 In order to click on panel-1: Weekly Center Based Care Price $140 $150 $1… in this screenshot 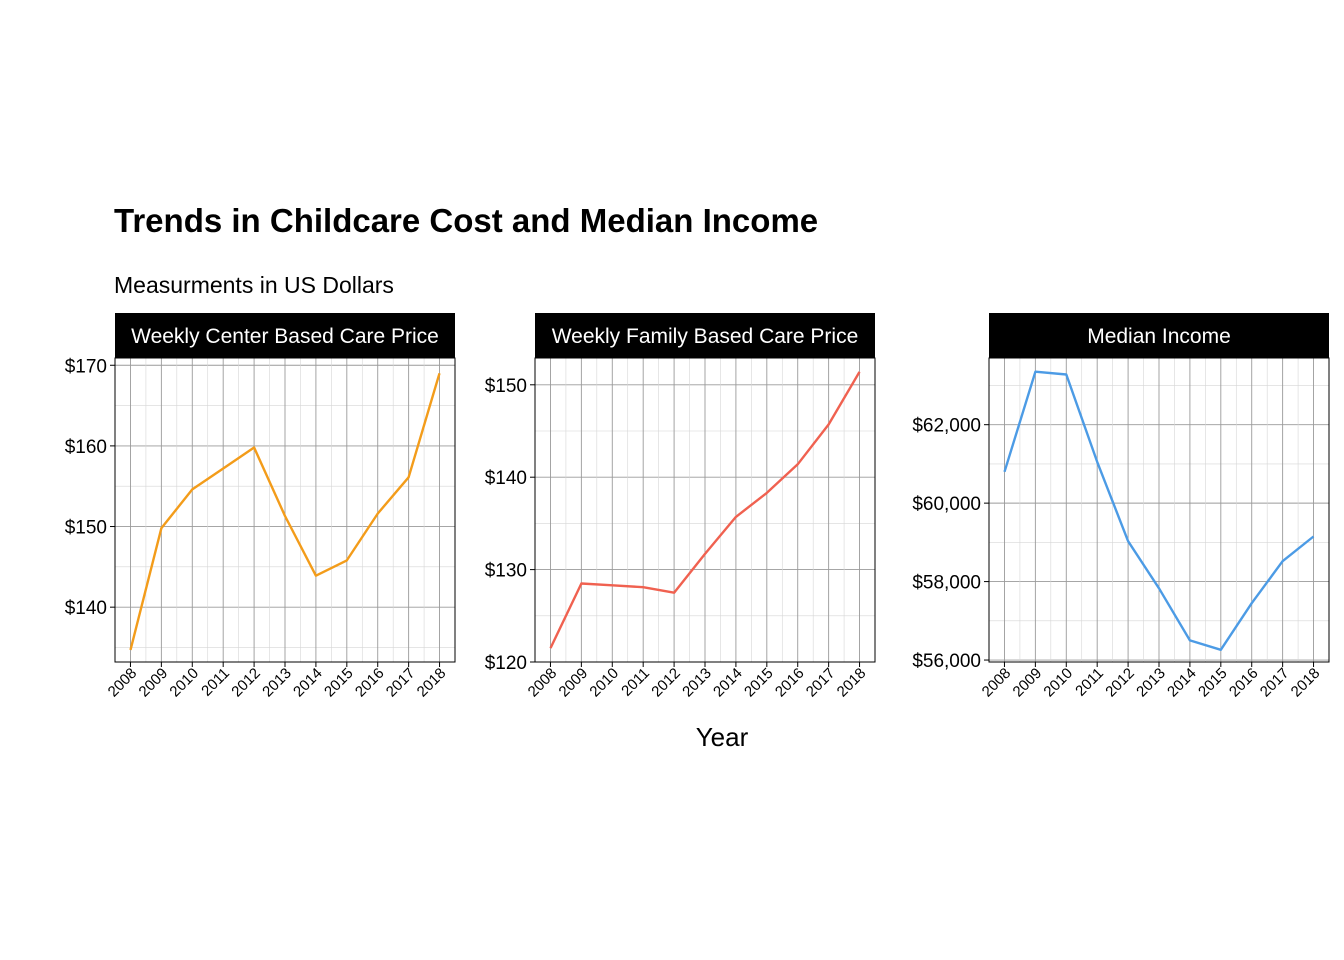, I will do `click(260, 507)`.